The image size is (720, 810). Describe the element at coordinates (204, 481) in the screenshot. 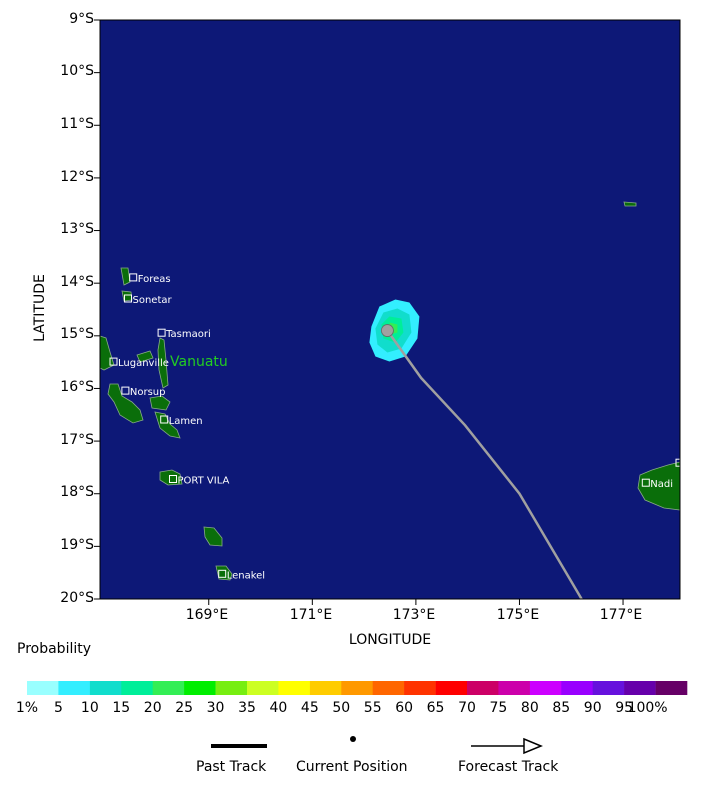

I see `city-label: PORT VILA` at that location.